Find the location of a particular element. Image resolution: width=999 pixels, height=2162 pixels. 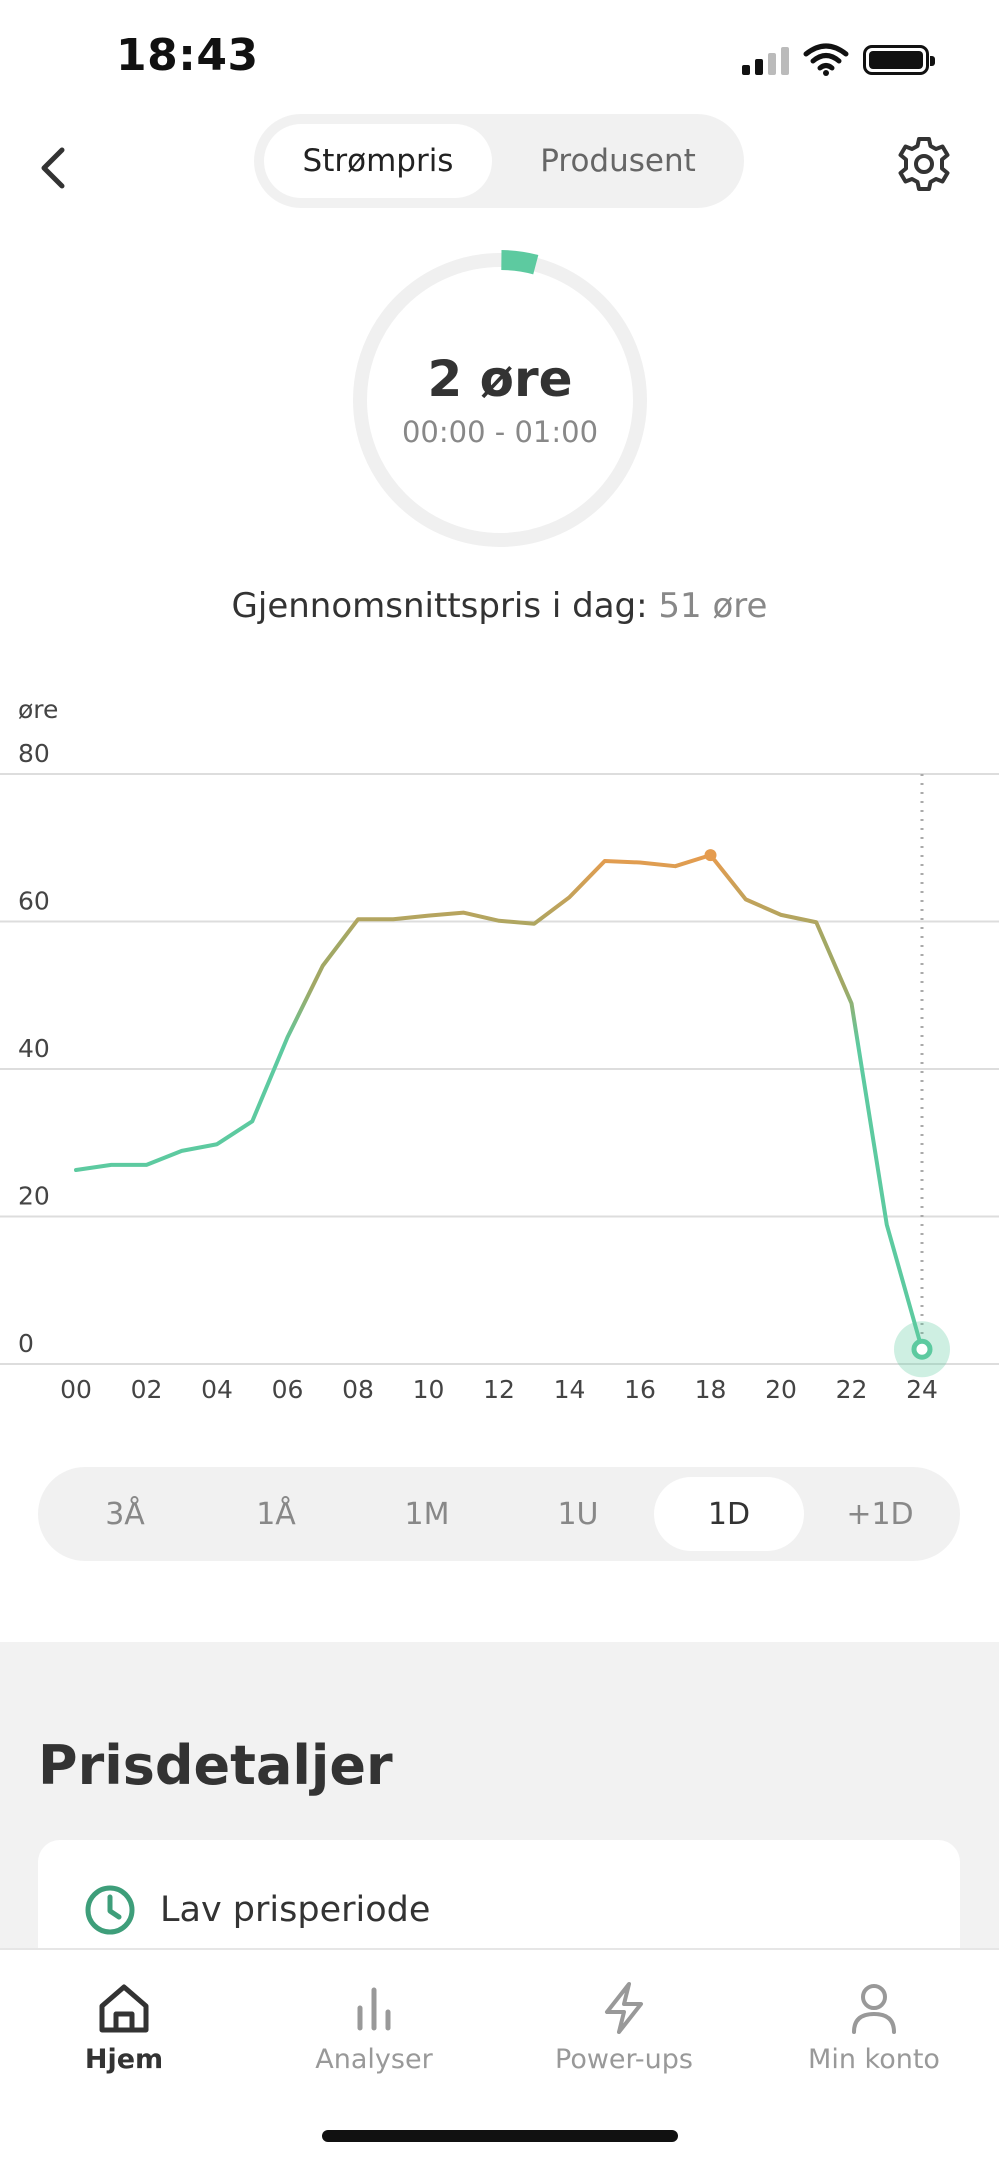

time-range-tabs: 3Å 1Å 1M 1U 1D +1D is located at coordinates (499, 1514).